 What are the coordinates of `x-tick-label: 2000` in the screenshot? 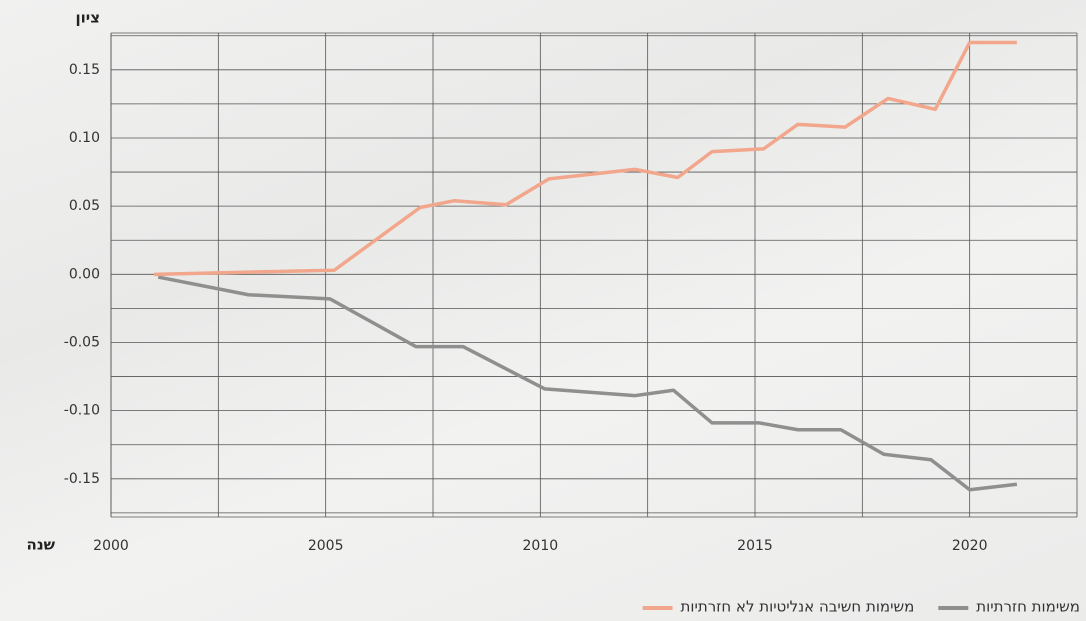 It's located at (111, 546).